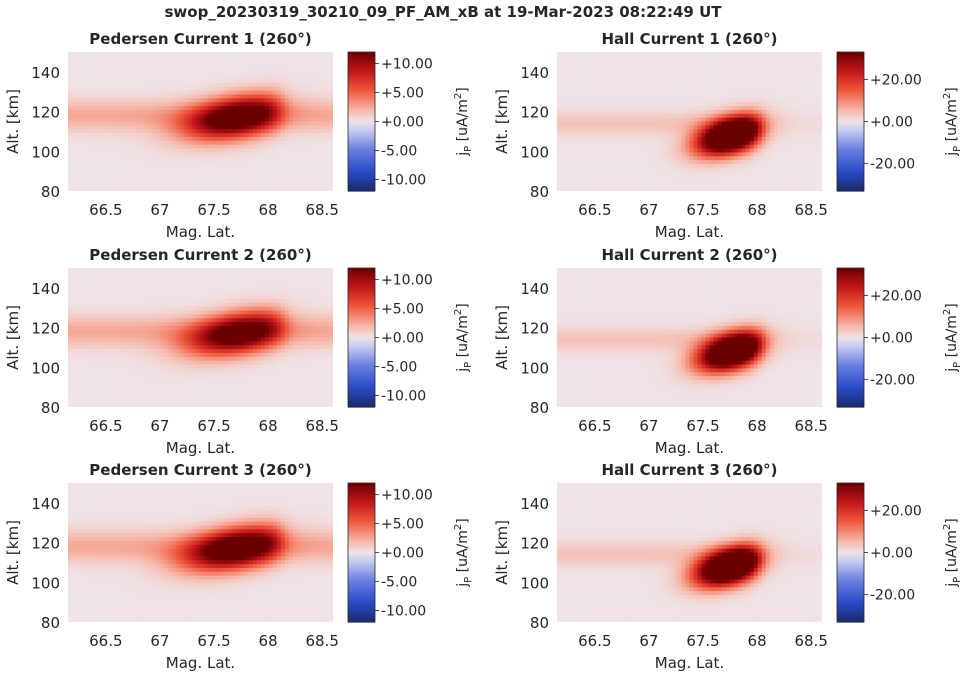 This screenshot has width=975, height=675. Describe the element at coordinates (321, 210) in the screenshot. I see `x-tick-label: 68.5` at that location.